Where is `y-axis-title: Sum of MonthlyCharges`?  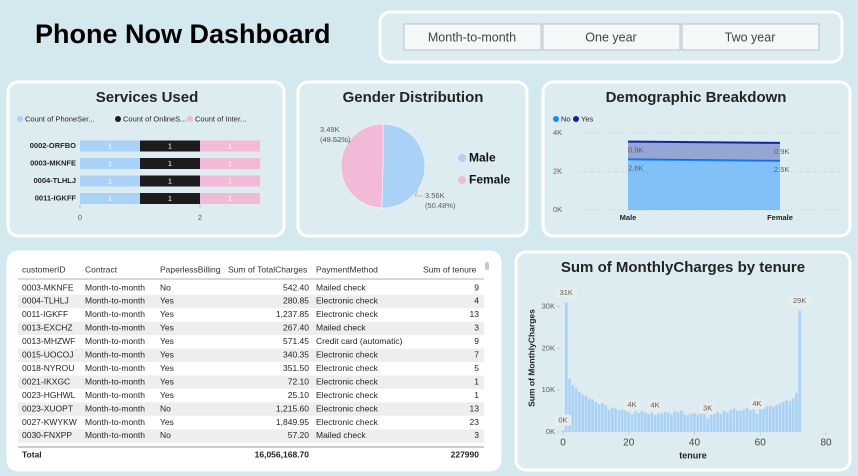
y-axis-title: Sum of MonthlyCharges is located at coordinates (531, 358).